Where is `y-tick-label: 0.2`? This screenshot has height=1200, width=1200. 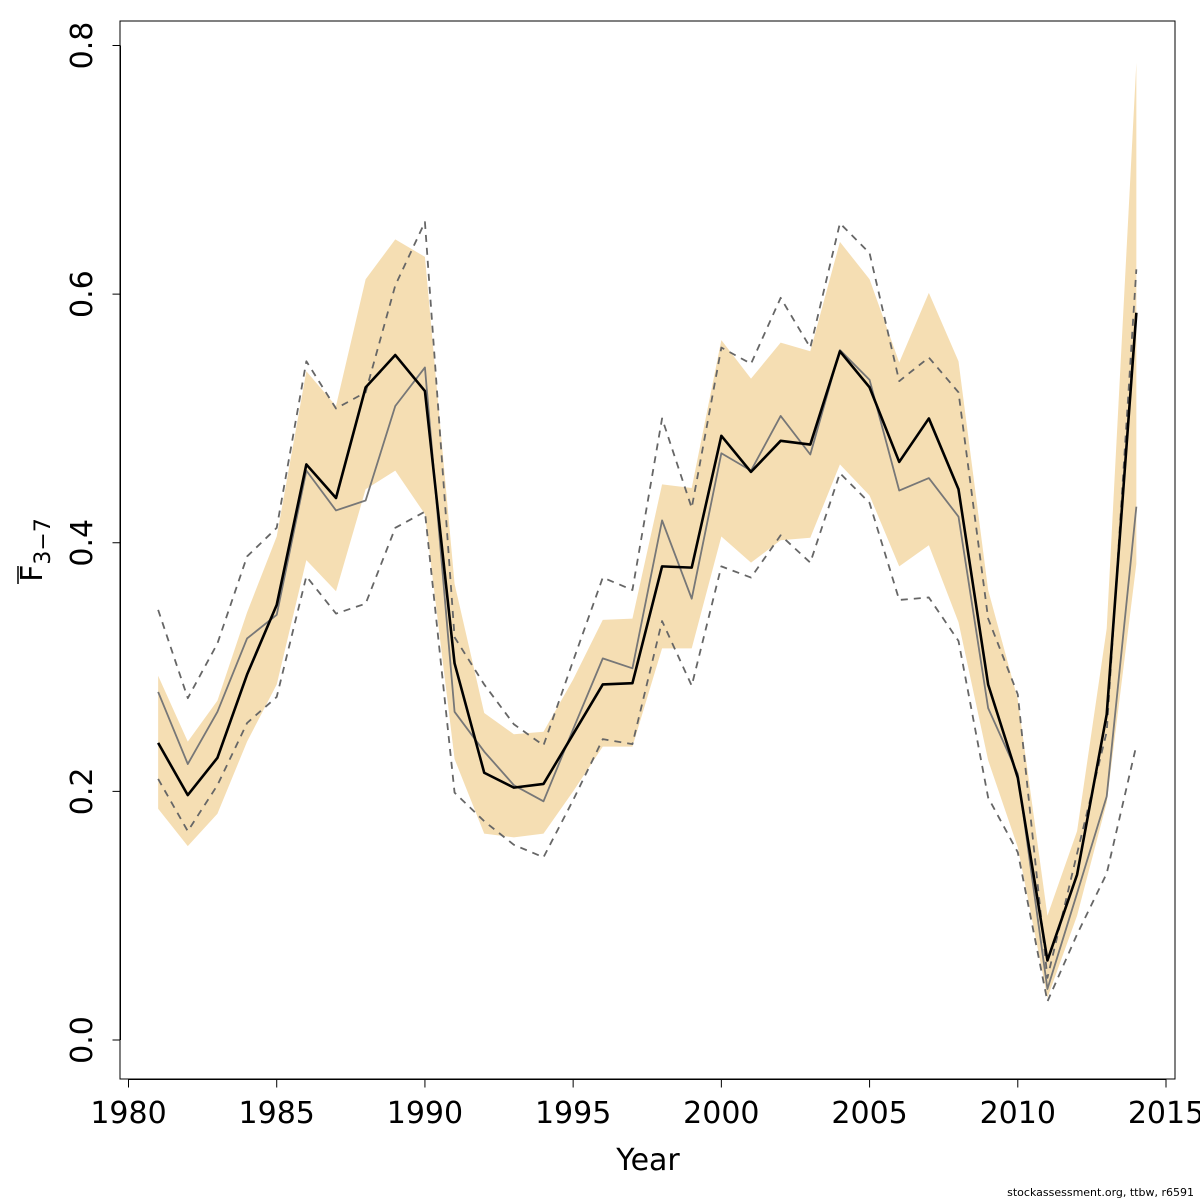 y-tick-label: 0.2 is located at coordinates (82, 792).